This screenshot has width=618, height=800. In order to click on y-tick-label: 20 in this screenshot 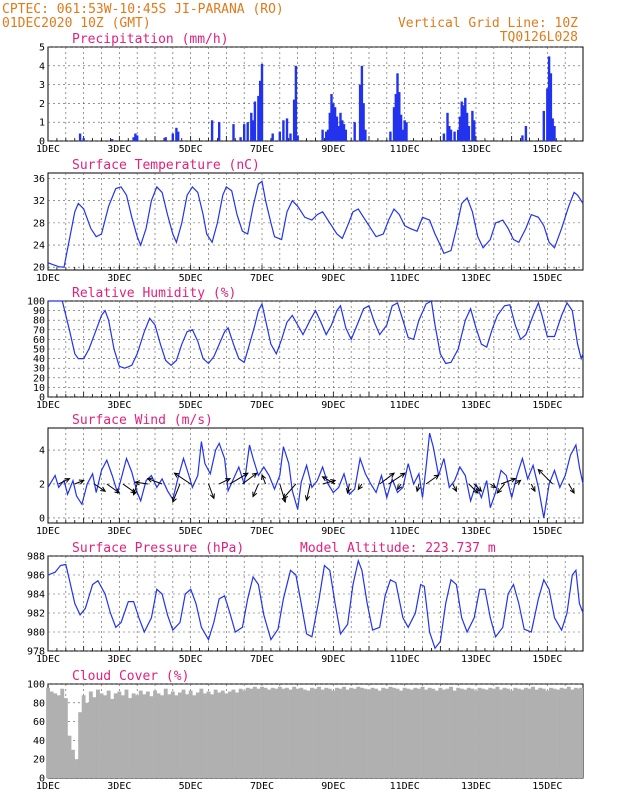, I will do `click(39, 268)`.